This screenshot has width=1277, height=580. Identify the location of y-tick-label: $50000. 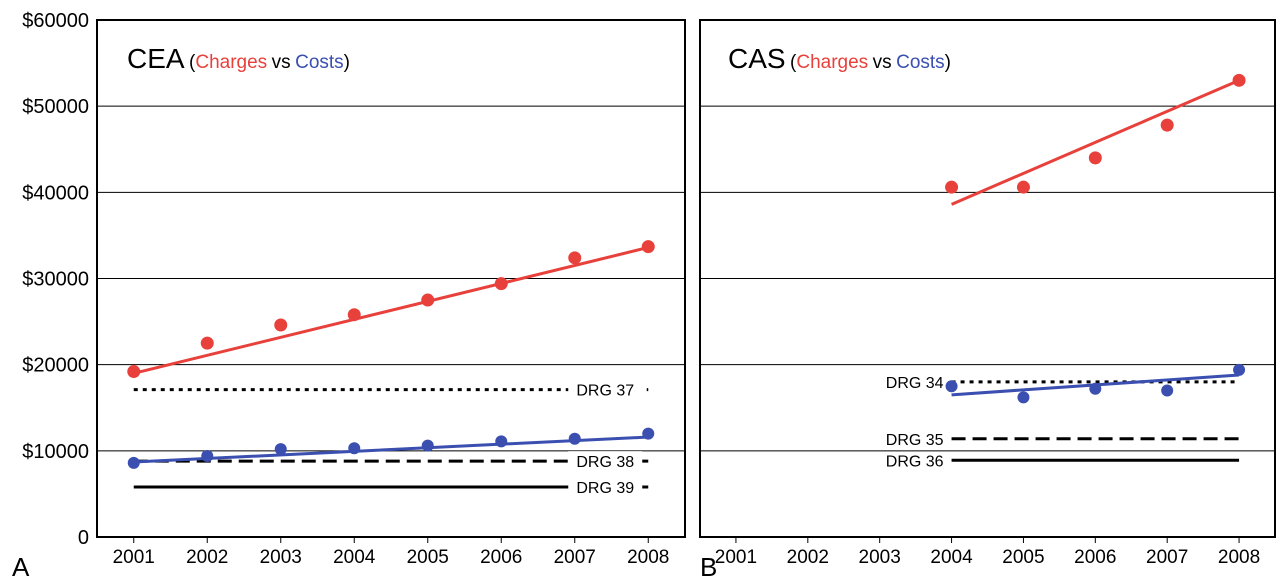
(55, 107).